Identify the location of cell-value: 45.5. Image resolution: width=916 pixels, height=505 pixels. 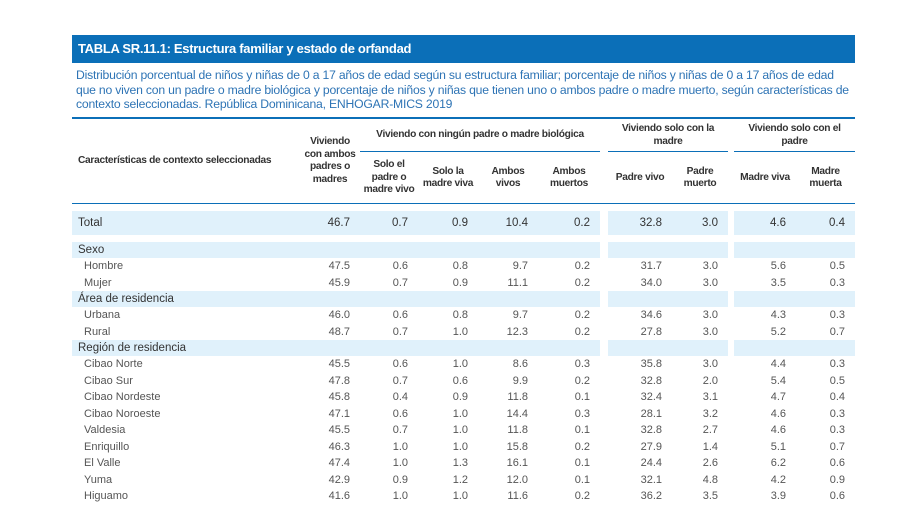
(339, 364).